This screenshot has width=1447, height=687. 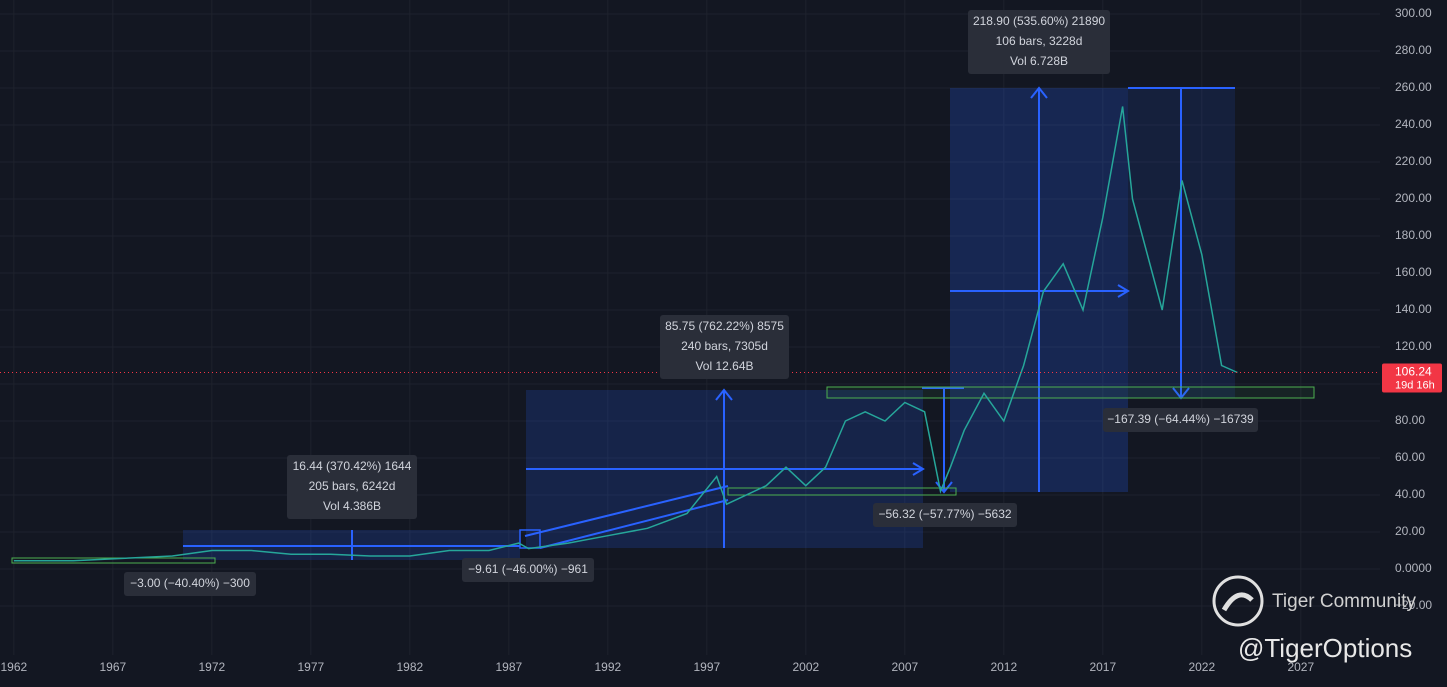 I want to click on watermark-handle: @TigerOptions, so click(x=1325, y=648).